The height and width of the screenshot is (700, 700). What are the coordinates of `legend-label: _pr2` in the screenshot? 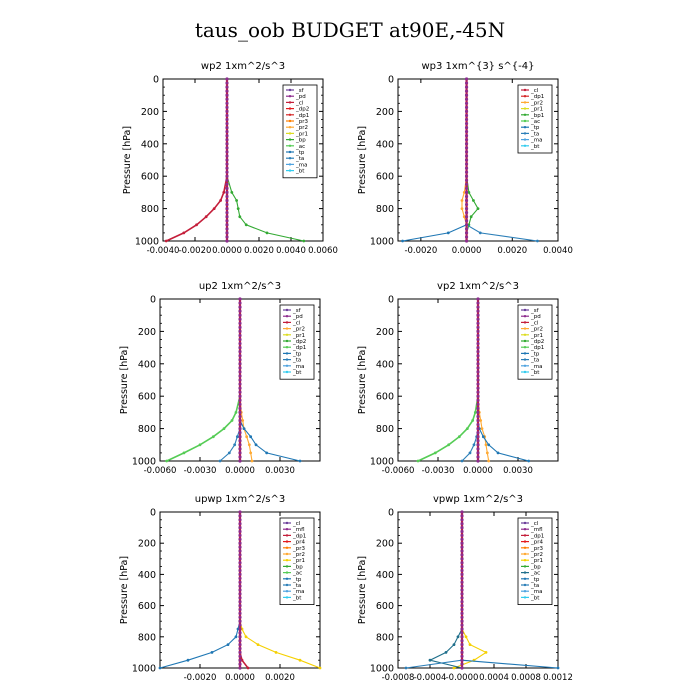 It's located at (301, 128).